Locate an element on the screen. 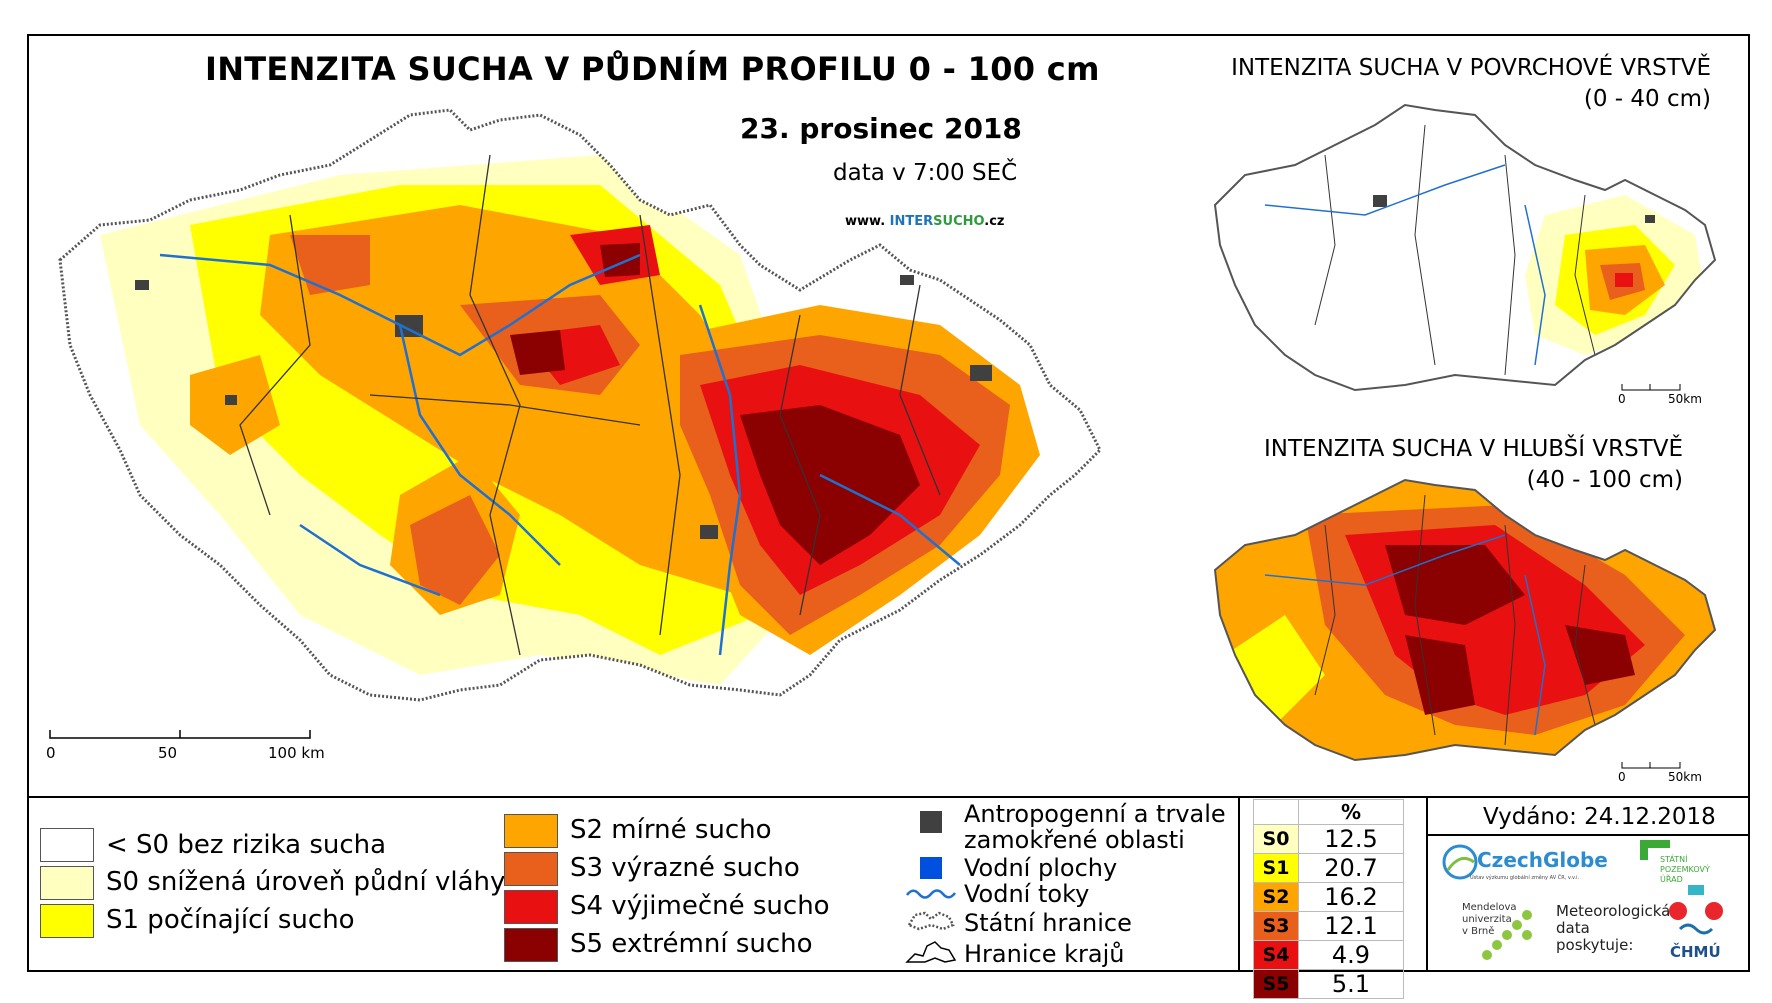  table-code-s5: S5 is located at coordinates (1276, 984).